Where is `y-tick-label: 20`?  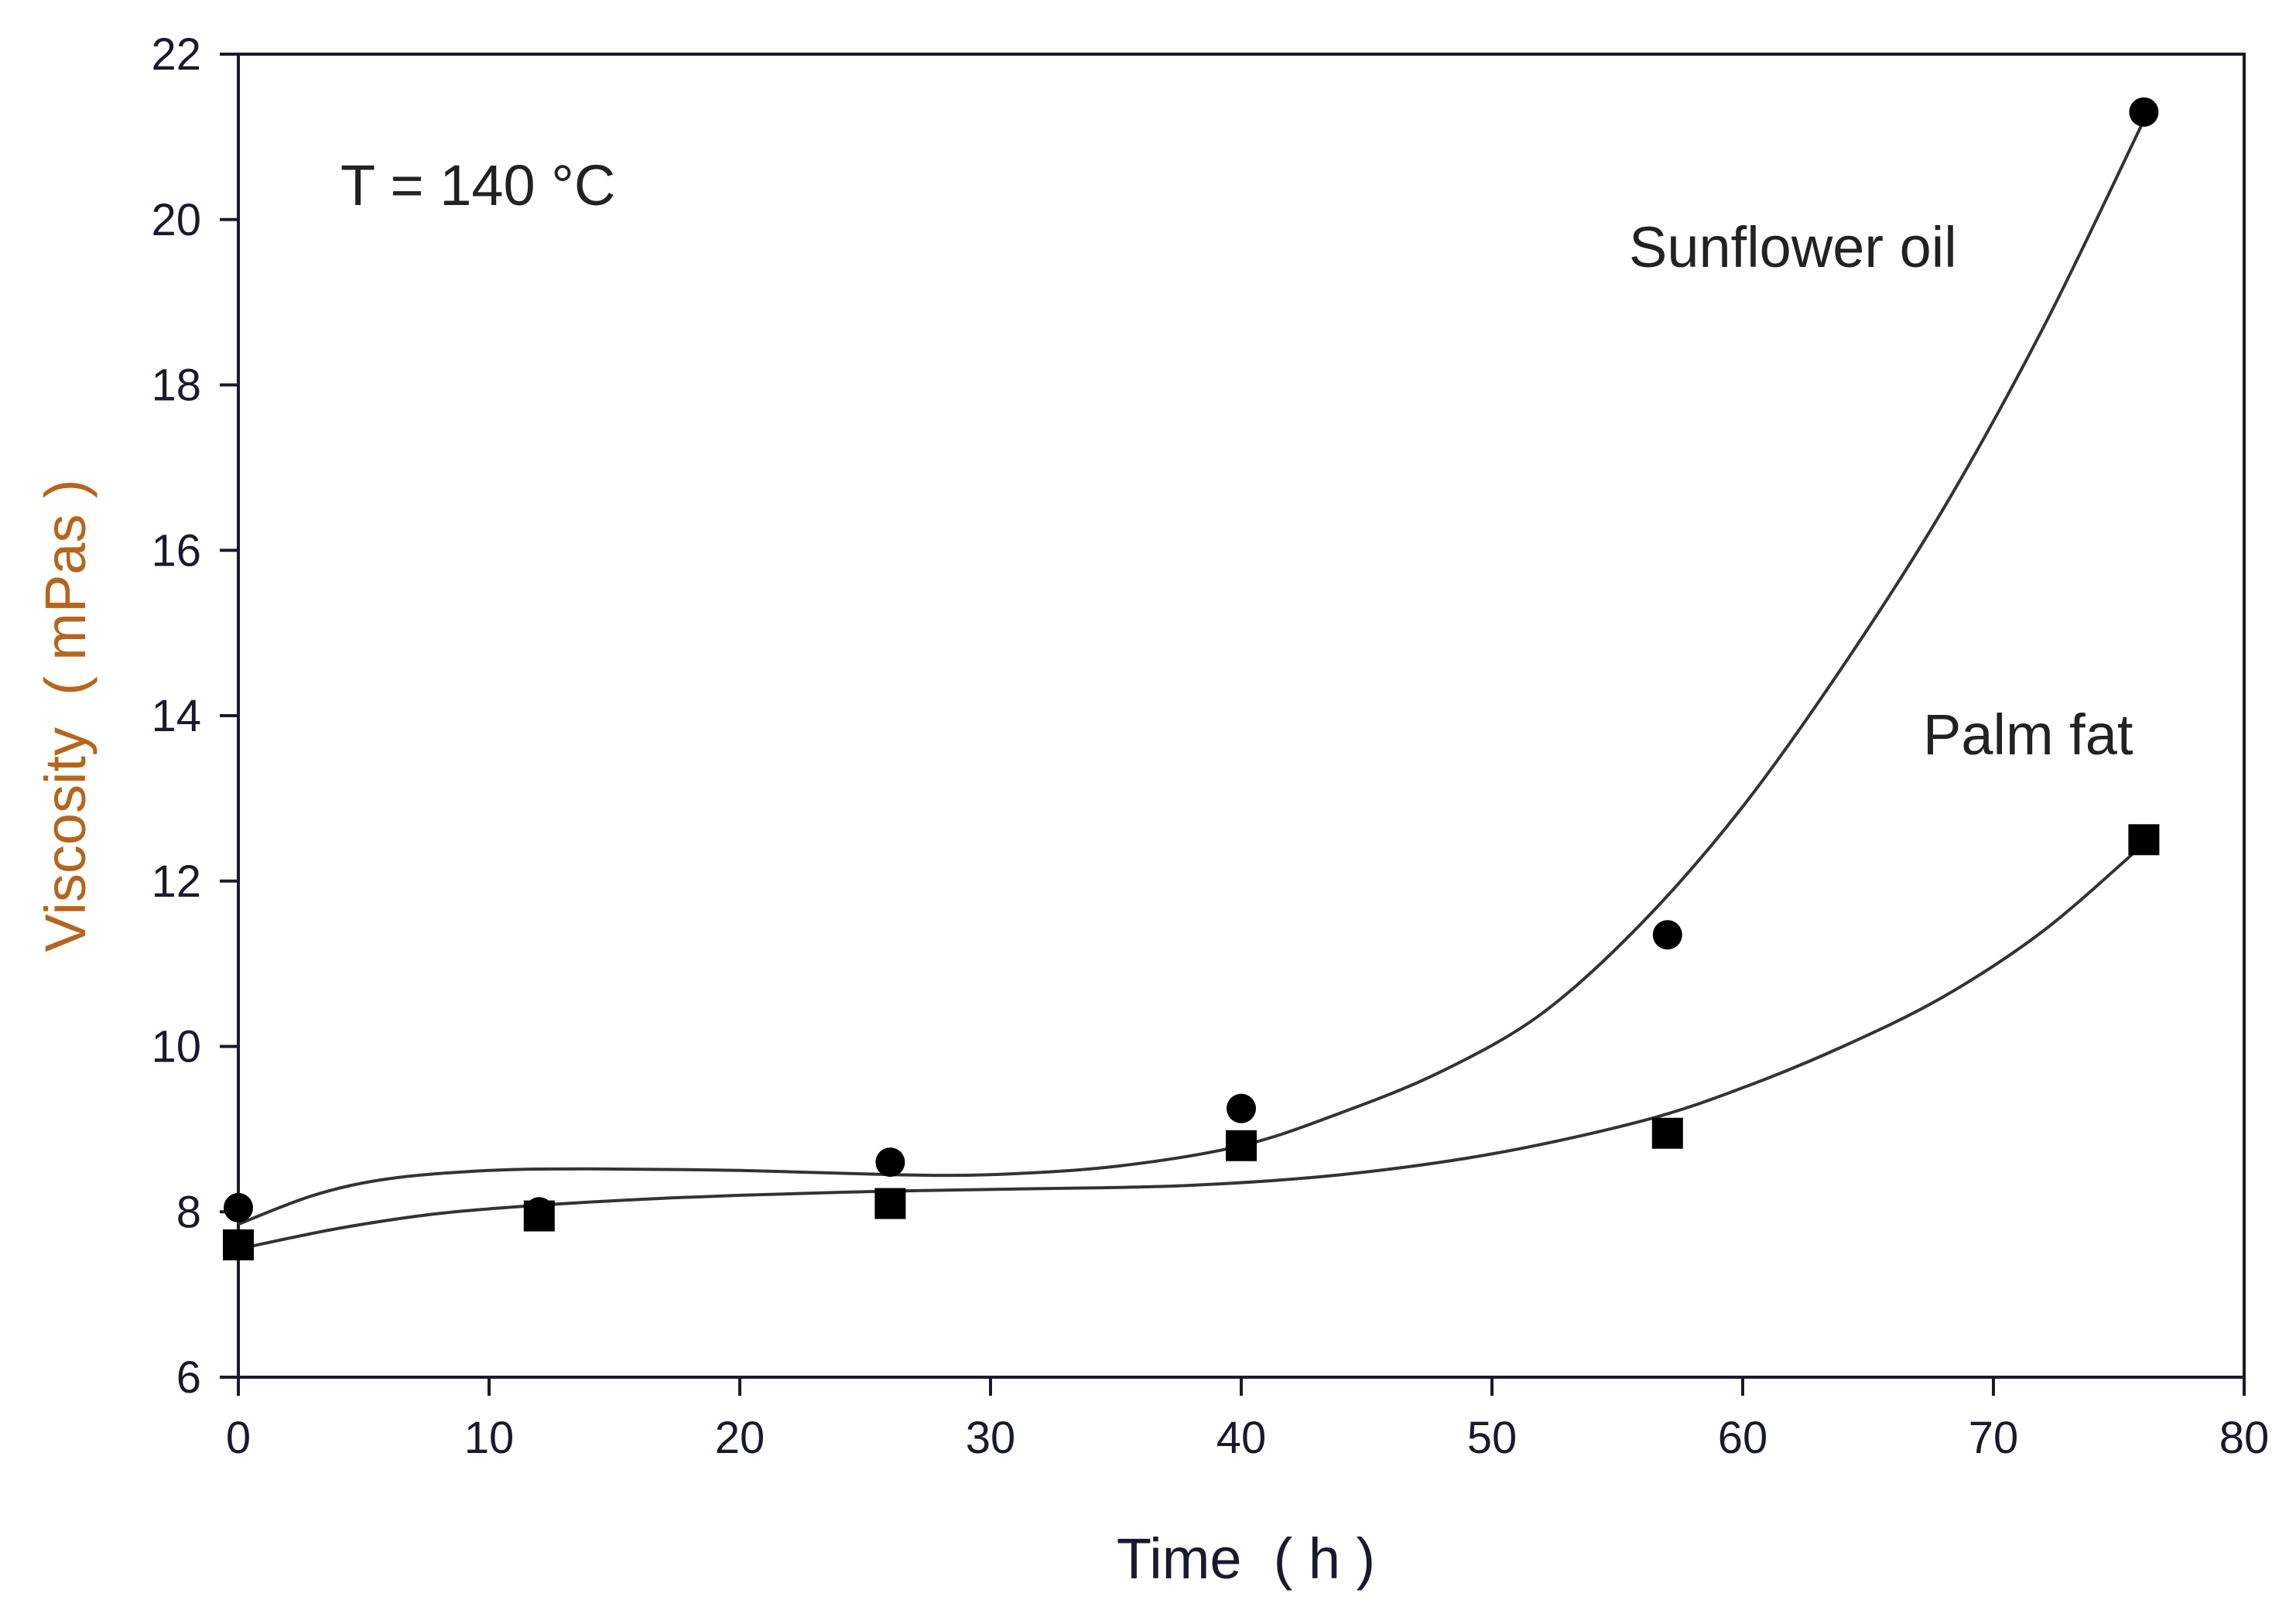
y-tick-label: 20 is located at coordinates (176, 220).